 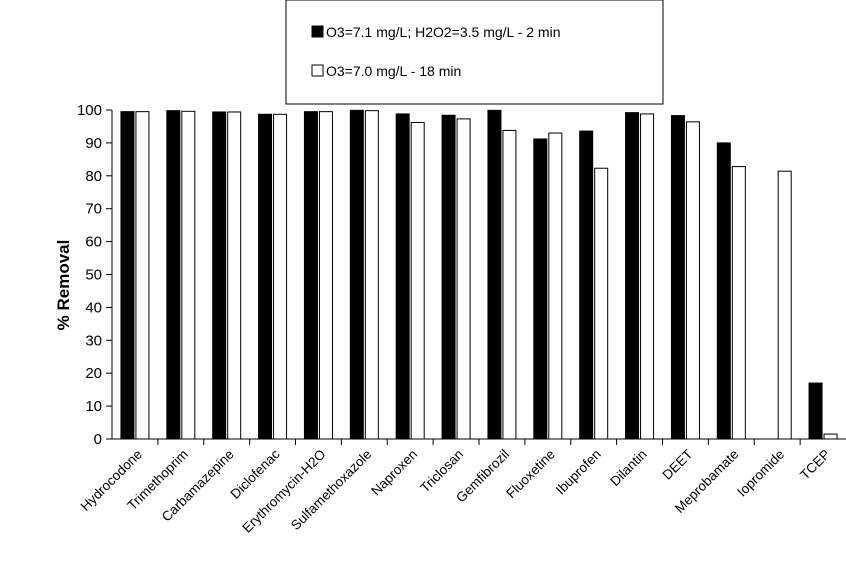 I want to click on x-tick-label-erythromycin-h2o: Erythromycin-H2O, so click(x=283, y=491).